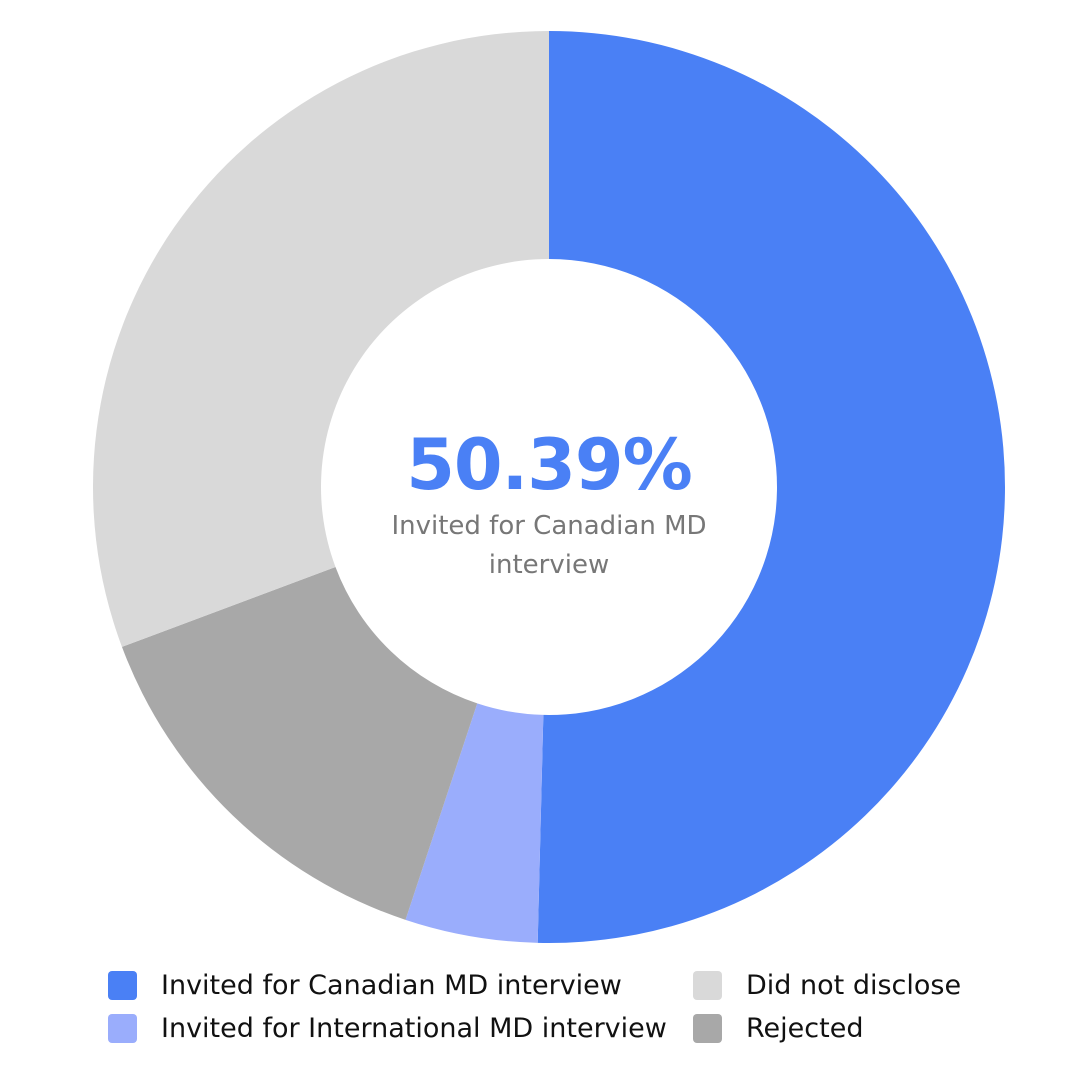 Image resolution: width=1080 pixels, height=1080 pixels. What do you see at coordinates (549, 545) in the screenshot?
I see `center-caption: Invited for Canadian MD interview` at bounding box center [549, 545].